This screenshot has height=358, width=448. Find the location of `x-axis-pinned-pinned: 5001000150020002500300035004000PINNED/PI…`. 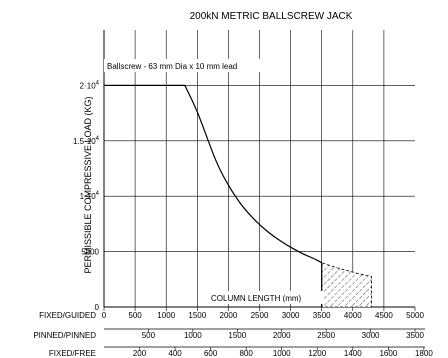

x-axis-pinned-pinned: 5001000150020002500300035004000PINNED/PI… is located at coordinates (229, 334).